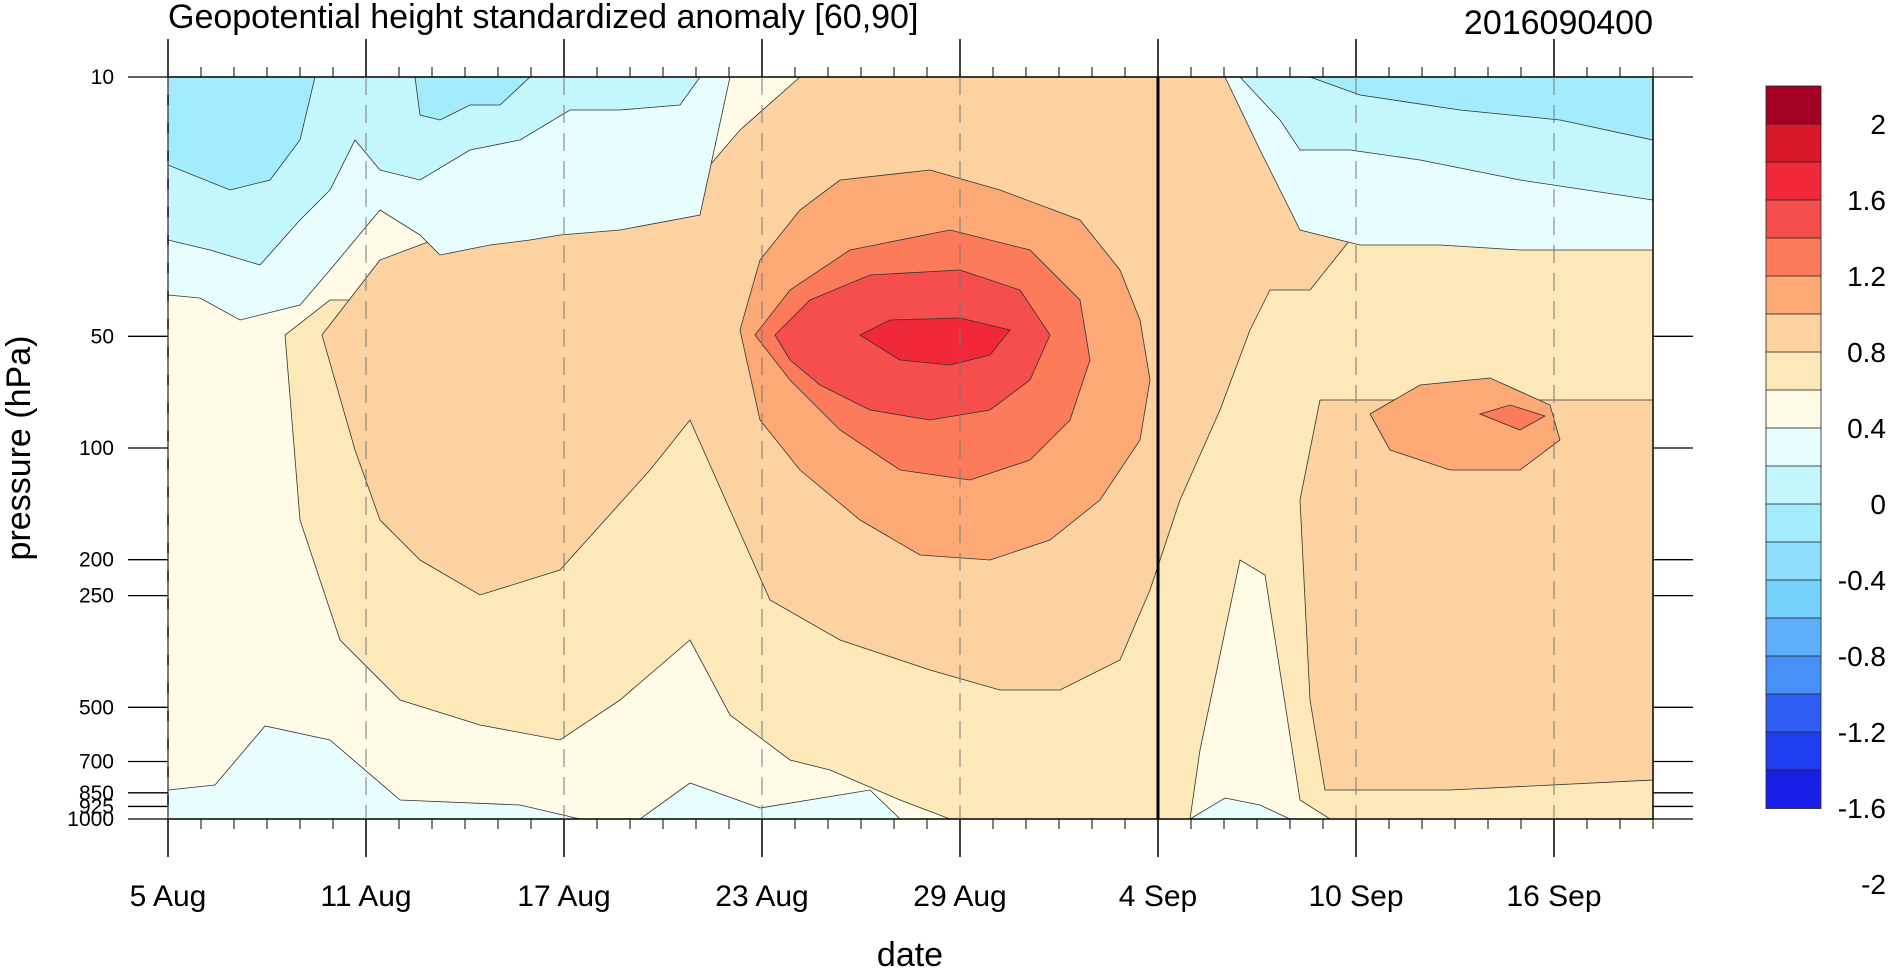 Image resolution: width=1889 pixels, height=969 pixels. Describe the element at coordinates (1862, 656) in the screenshot. I see `colorbar-label: -0.8` at that location.